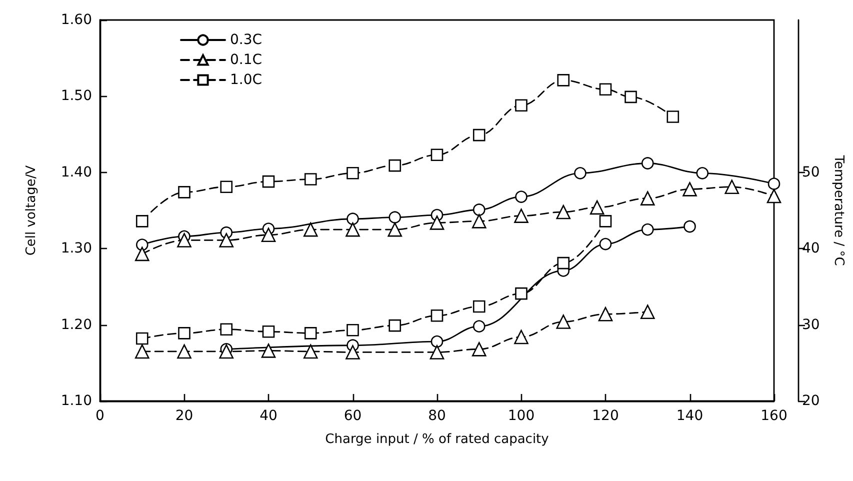 This screenshot has height=481, width=853. Describe the element at coordinates (246, 80) in the screenshot. I see `legend-label: 1.0C` at that location.